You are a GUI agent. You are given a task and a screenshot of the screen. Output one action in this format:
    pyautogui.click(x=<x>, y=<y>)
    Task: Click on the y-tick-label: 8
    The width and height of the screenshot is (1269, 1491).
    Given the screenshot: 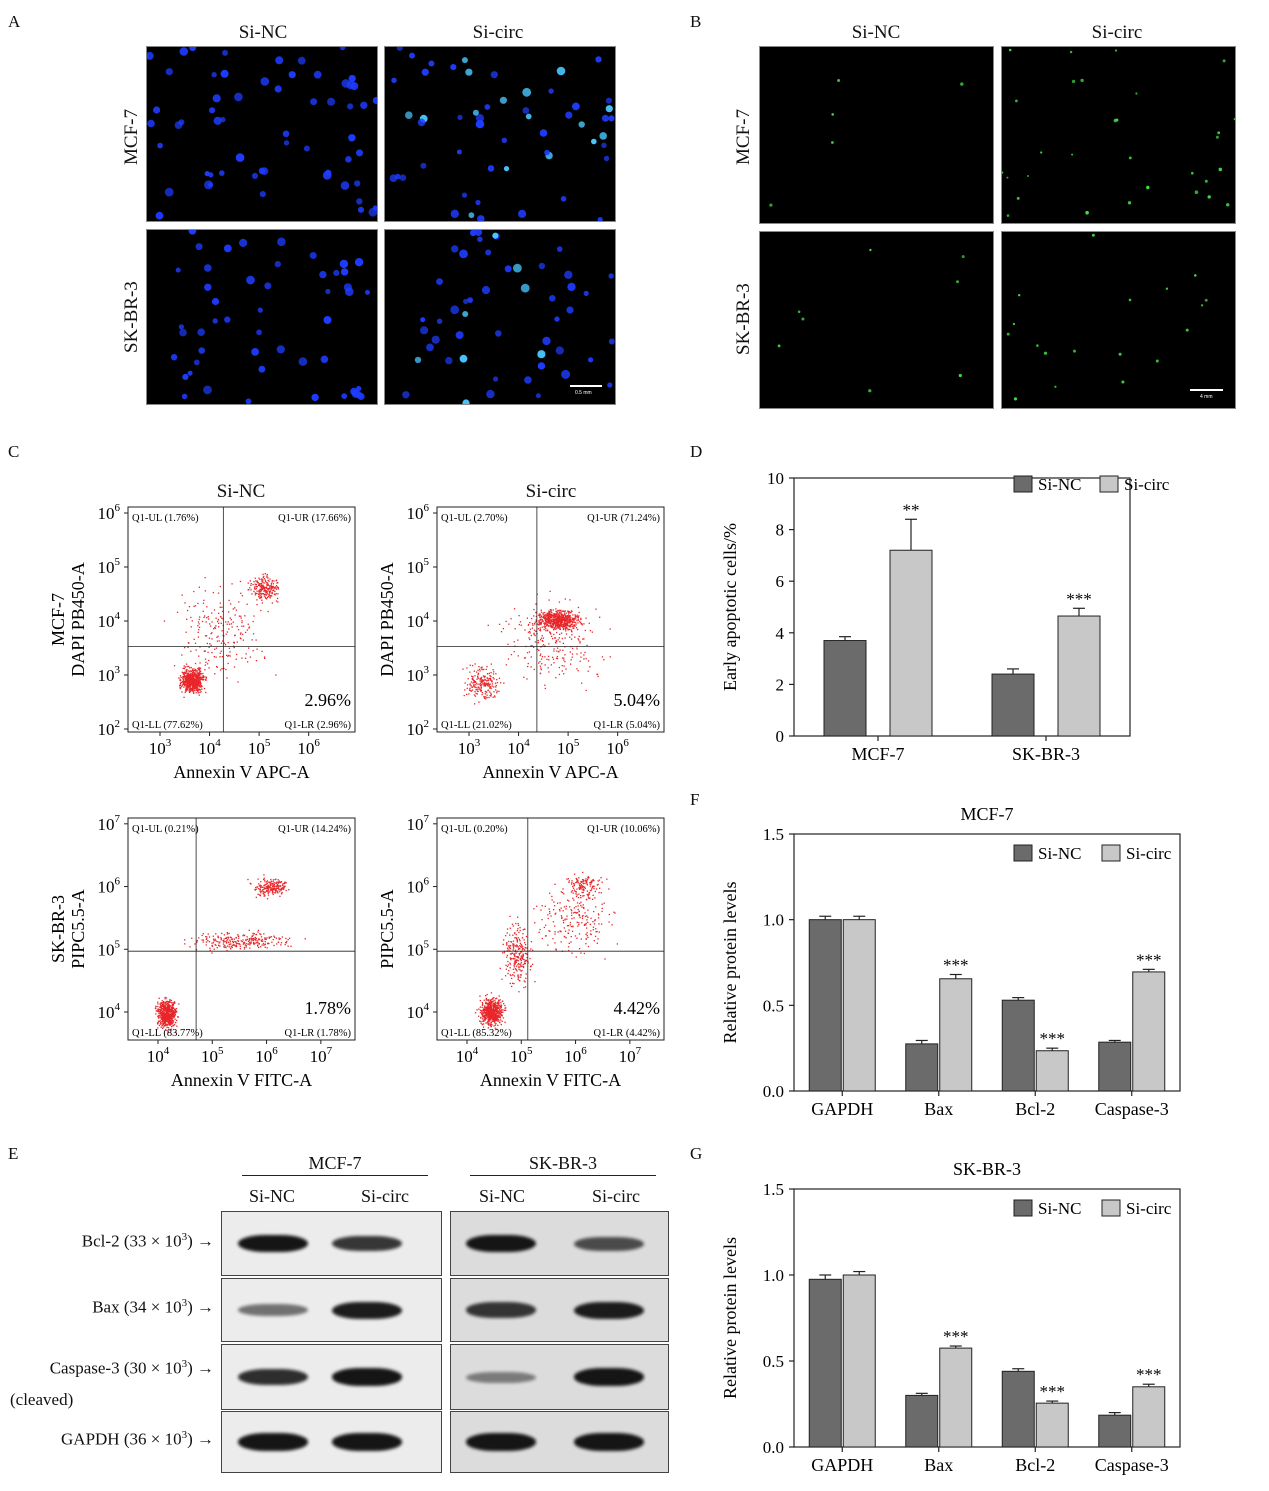 What is the action you would take?
    pyautogui.click(x=780, y=530)
    